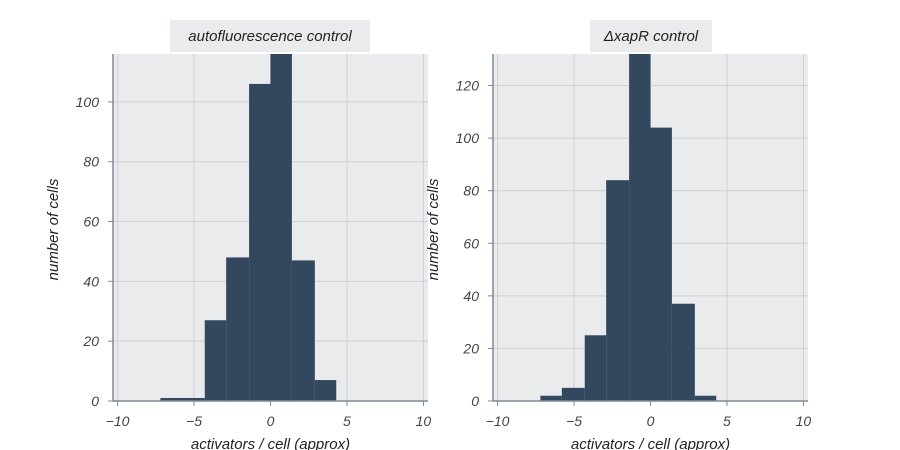  I want to click on chart-title: ΔxapR control, so click(651, 36).